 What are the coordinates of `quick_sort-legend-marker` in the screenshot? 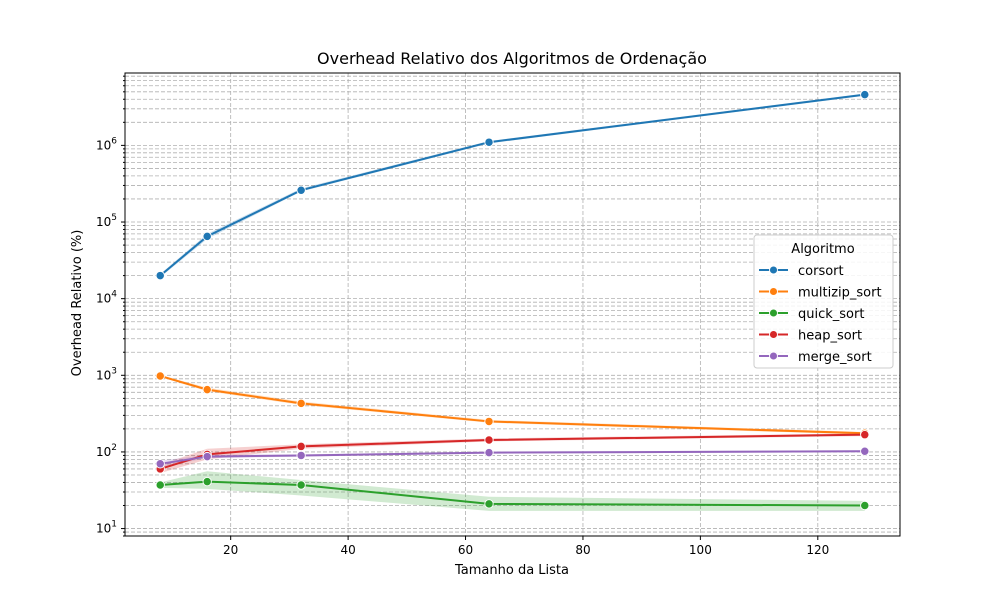 It's located at (773, 313).